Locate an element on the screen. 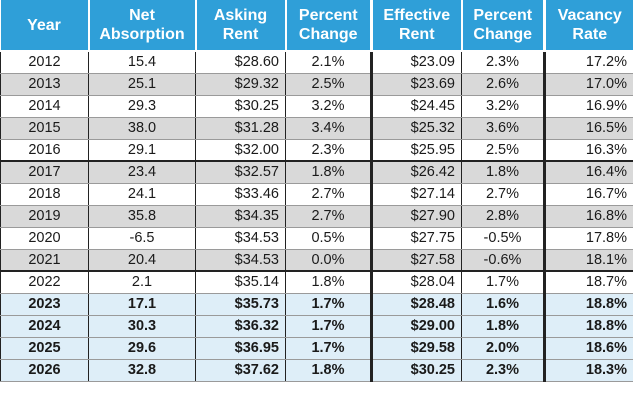 The image size is (633, 420). cell-vacancy-rate: 17.0% is located at coordinates (588, 84).